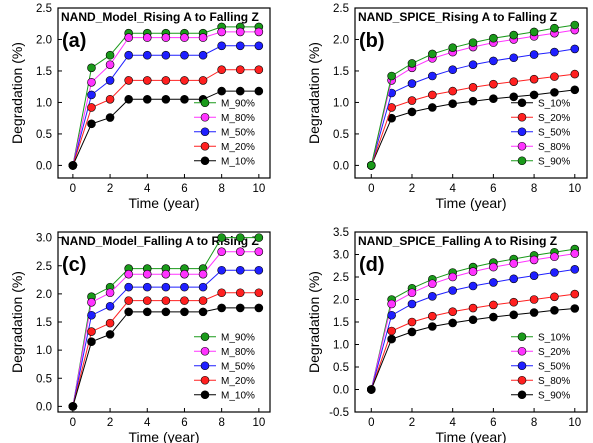 The height and width of the screenshot is (443, 593). What do you see at coordinates (224, 366) in the screenshot?
I see `legend: M_90% M_80% M_50% M_20% M_10%` at bounding box center [224, 366].